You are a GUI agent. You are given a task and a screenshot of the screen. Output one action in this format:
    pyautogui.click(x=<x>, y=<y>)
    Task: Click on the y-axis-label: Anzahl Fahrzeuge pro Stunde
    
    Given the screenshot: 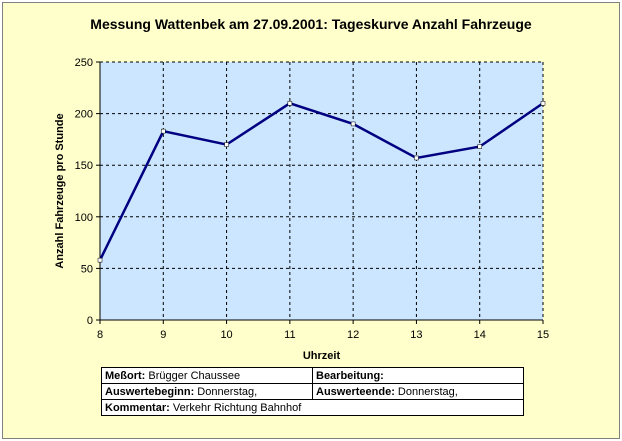 What is the action you would take?
    pyautogui.click(x=60, y=190)
    